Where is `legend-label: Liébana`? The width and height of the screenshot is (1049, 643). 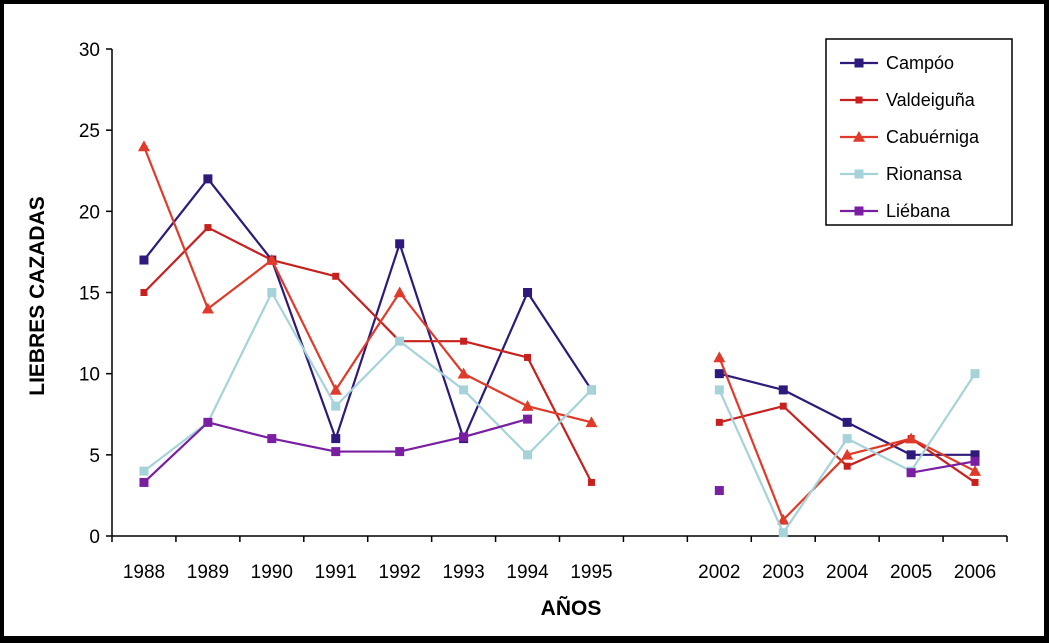
legend-label: Liébana is located at coordinates (918, 211).